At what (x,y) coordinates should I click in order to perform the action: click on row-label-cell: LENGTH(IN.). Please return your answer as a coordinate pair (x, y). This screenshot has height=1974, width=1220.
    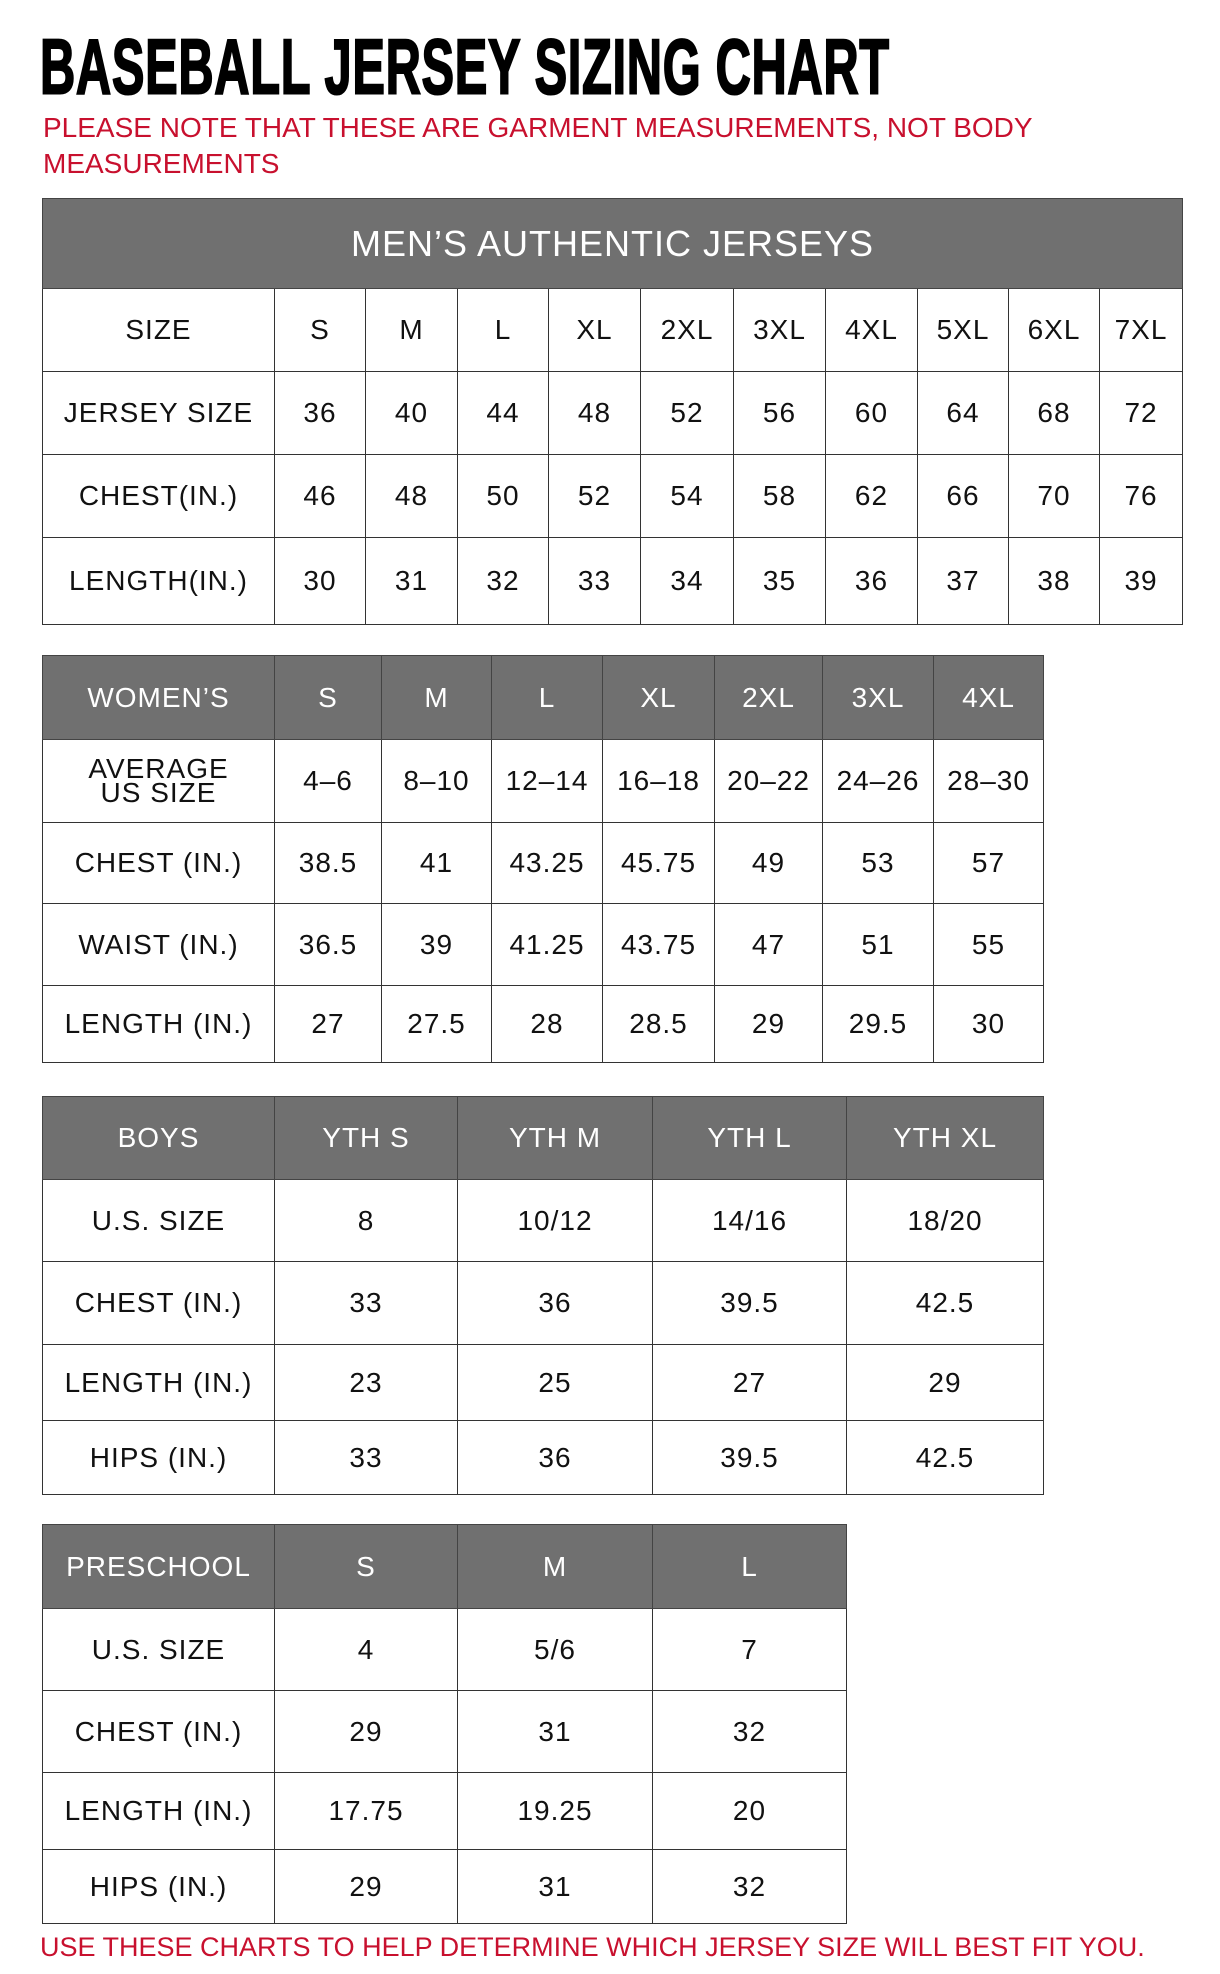
    Looking at the image, I should click on (158, 581).